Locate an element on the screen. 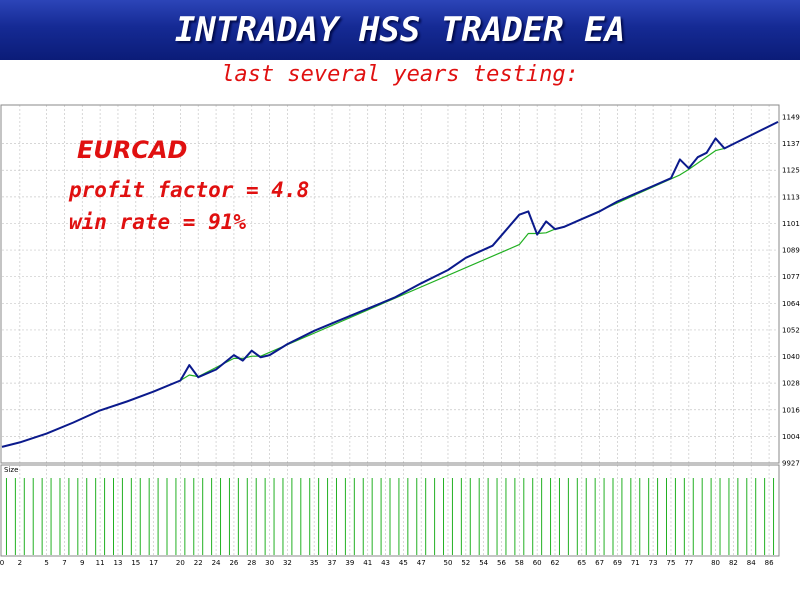 The image size is (800, 600). x-tick-label: 69 is located at coordinates (617, 563).